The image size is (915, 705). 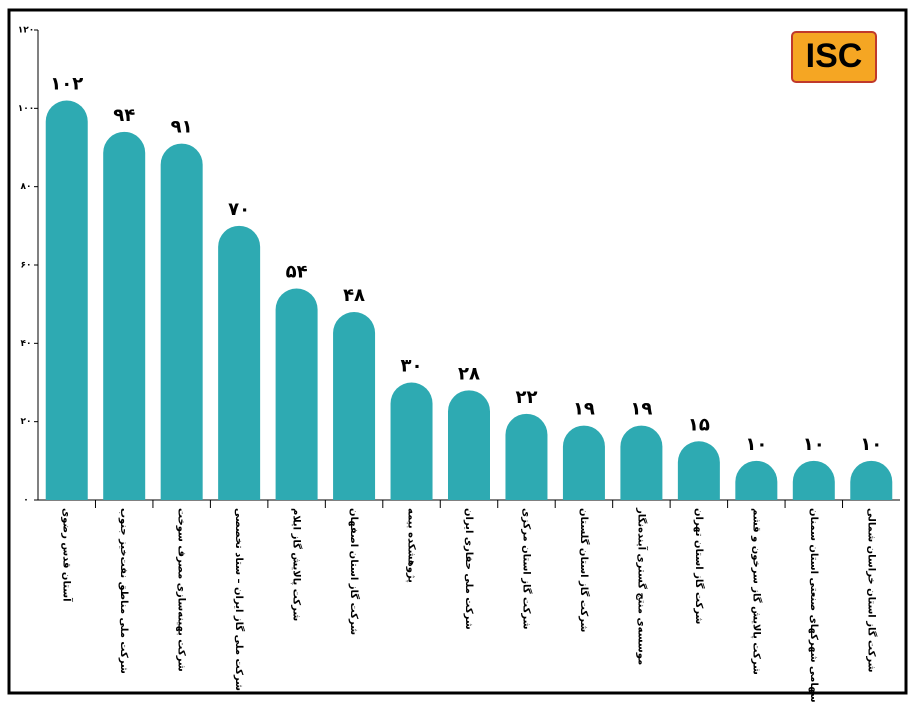 What do you see at coordinates (26, 422) in the screenshot?
I see `y-tick-label: ۲۰` at bounding box center [26, 422].